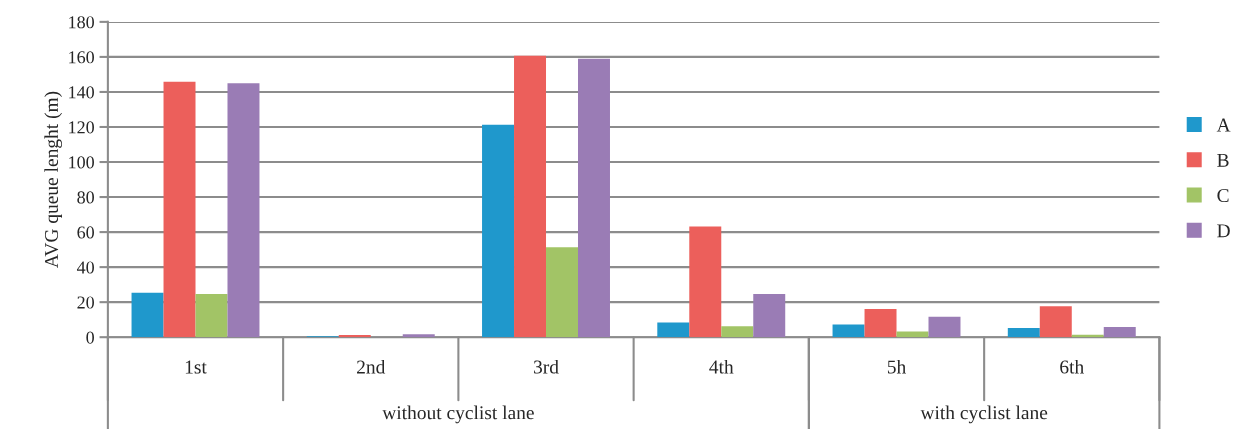  Describe the element at coordinates (81, 22) in the screenshot. I see `y-tick-label: 180` at that location.